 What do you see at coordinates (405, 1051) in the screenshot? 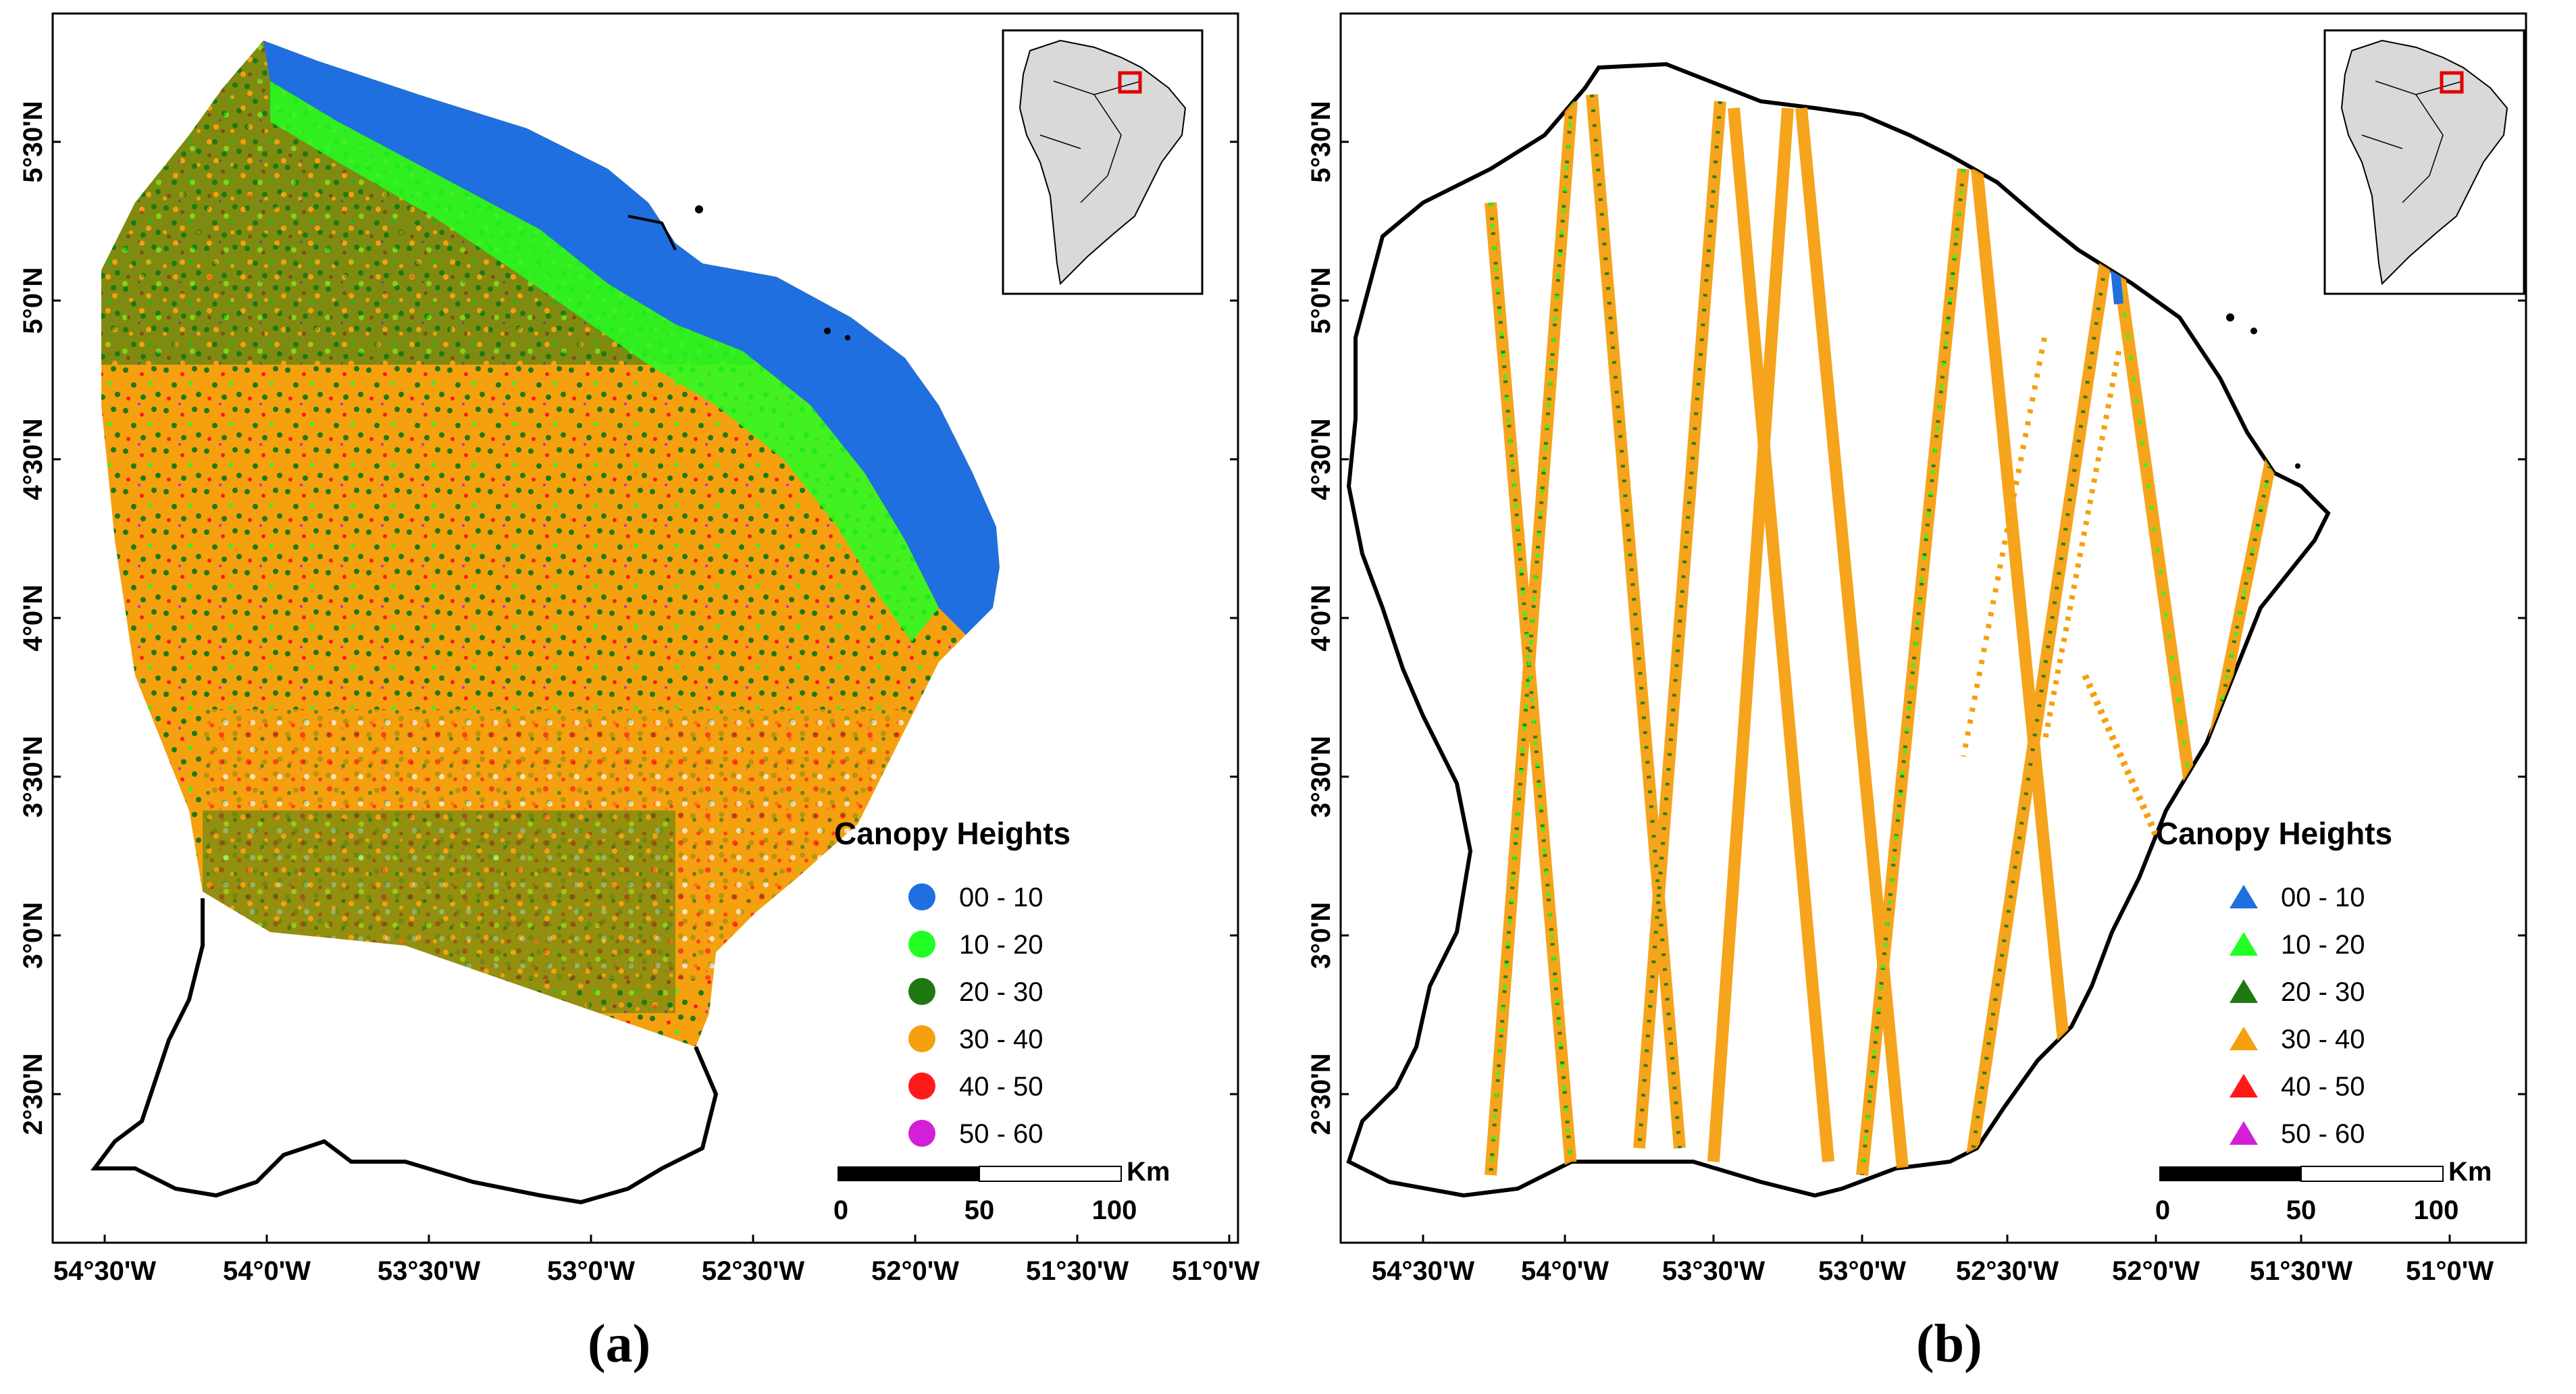
I see `country-outline` at bounding box center [405, 1051].